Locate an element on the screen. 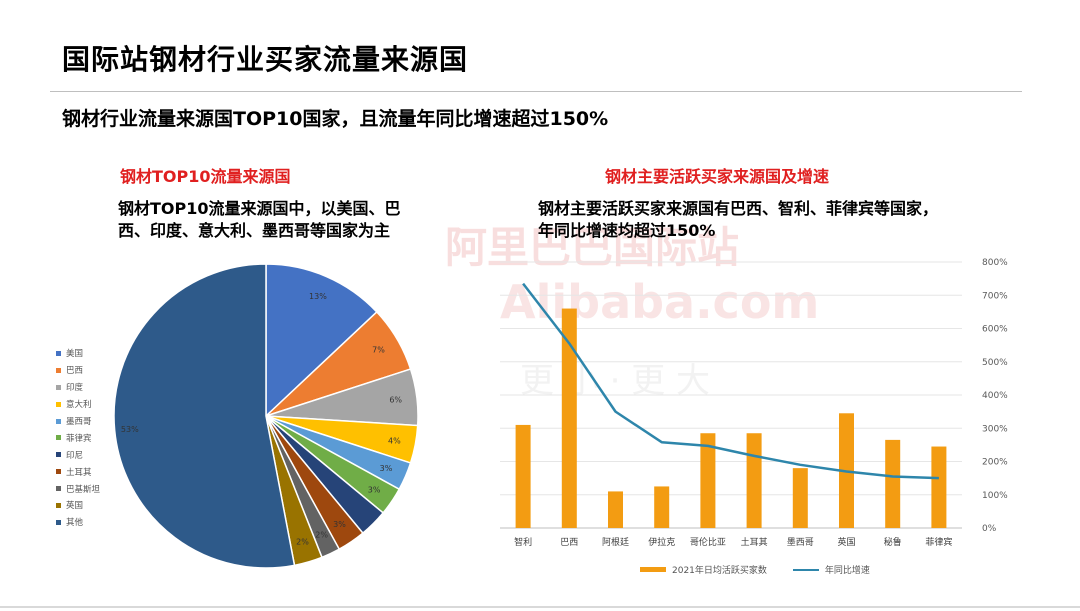 This screenshot has width=1080, height=611. x-tick-6: 墨西哥 is located at coordinates (800, 542).